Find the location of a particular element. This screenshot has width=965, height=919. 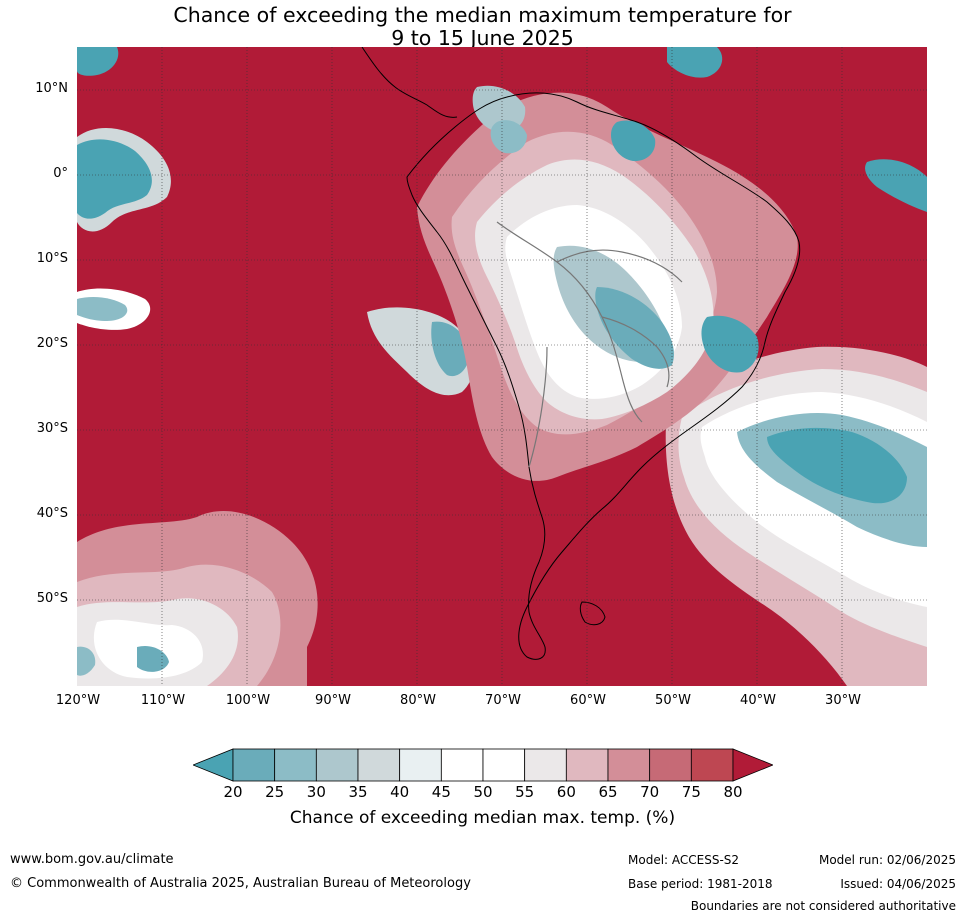

lat-label-20s: 20°S is located at coordinates (52, 343).